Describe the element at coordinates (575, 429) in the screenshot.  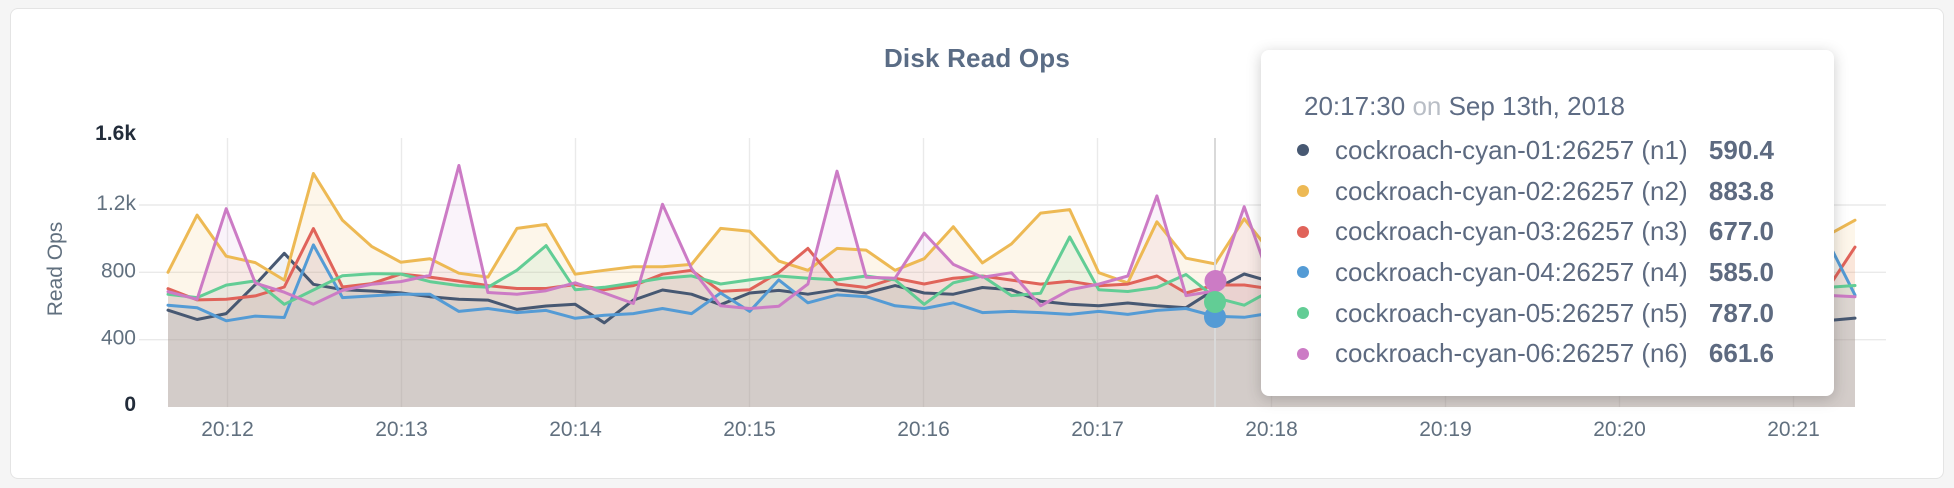
I see `svg-text: 20:14` at that location.